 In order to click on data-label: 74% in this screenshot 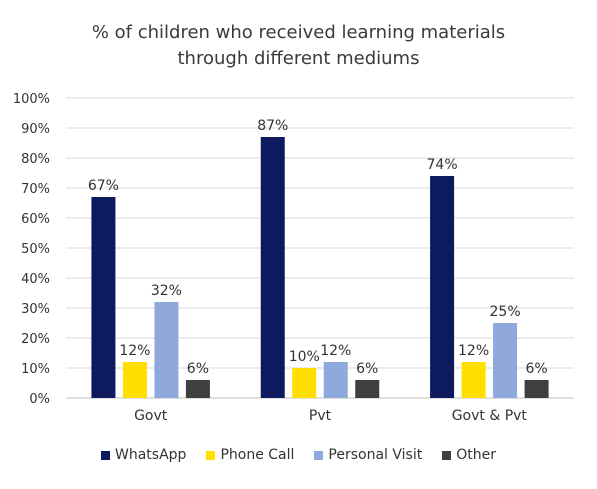, I will do `click(442, 165)`.